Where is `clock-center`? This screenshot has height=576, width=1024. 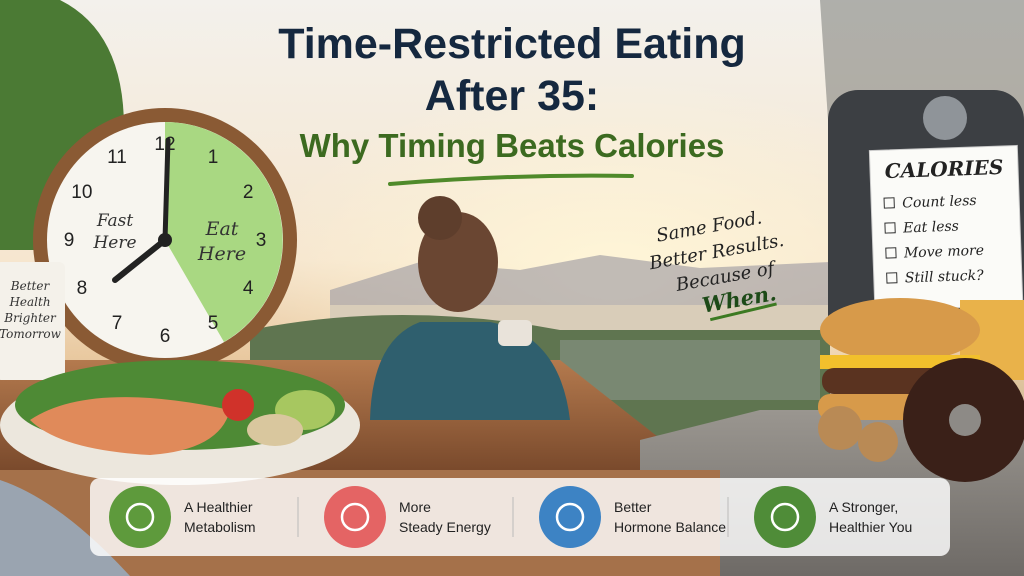
clock-center is located at coordinates (165, 240).